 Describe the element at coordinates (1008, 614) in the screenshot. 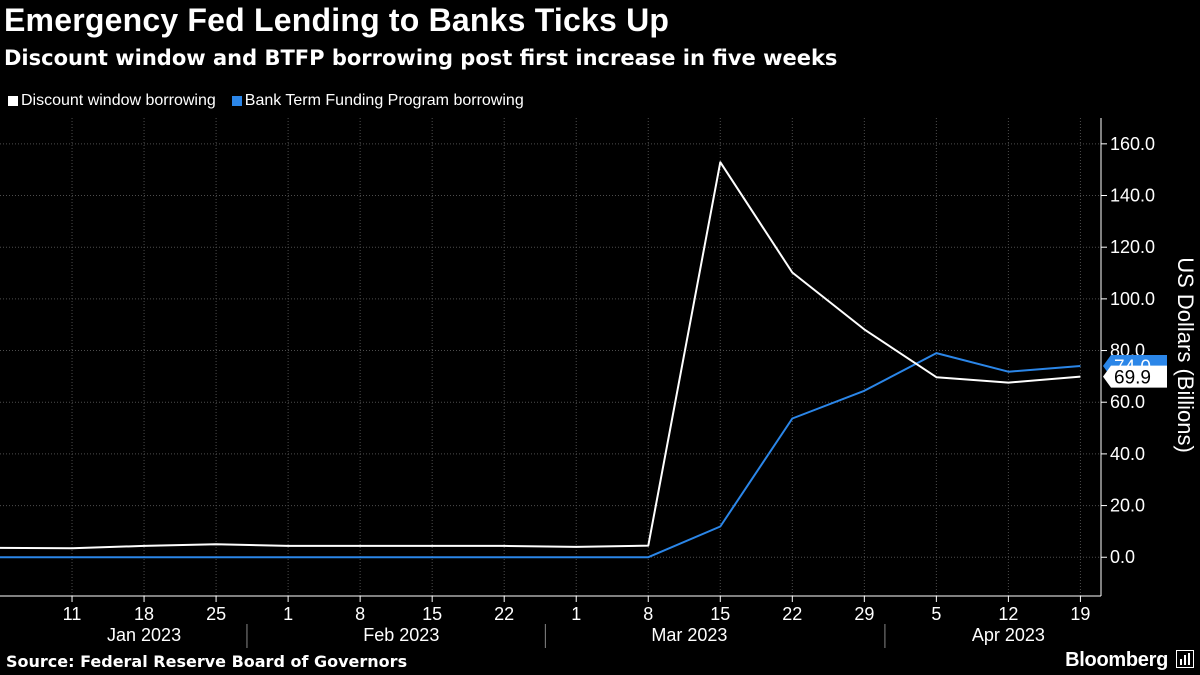

I see `x-tick-label: 12` at that location.